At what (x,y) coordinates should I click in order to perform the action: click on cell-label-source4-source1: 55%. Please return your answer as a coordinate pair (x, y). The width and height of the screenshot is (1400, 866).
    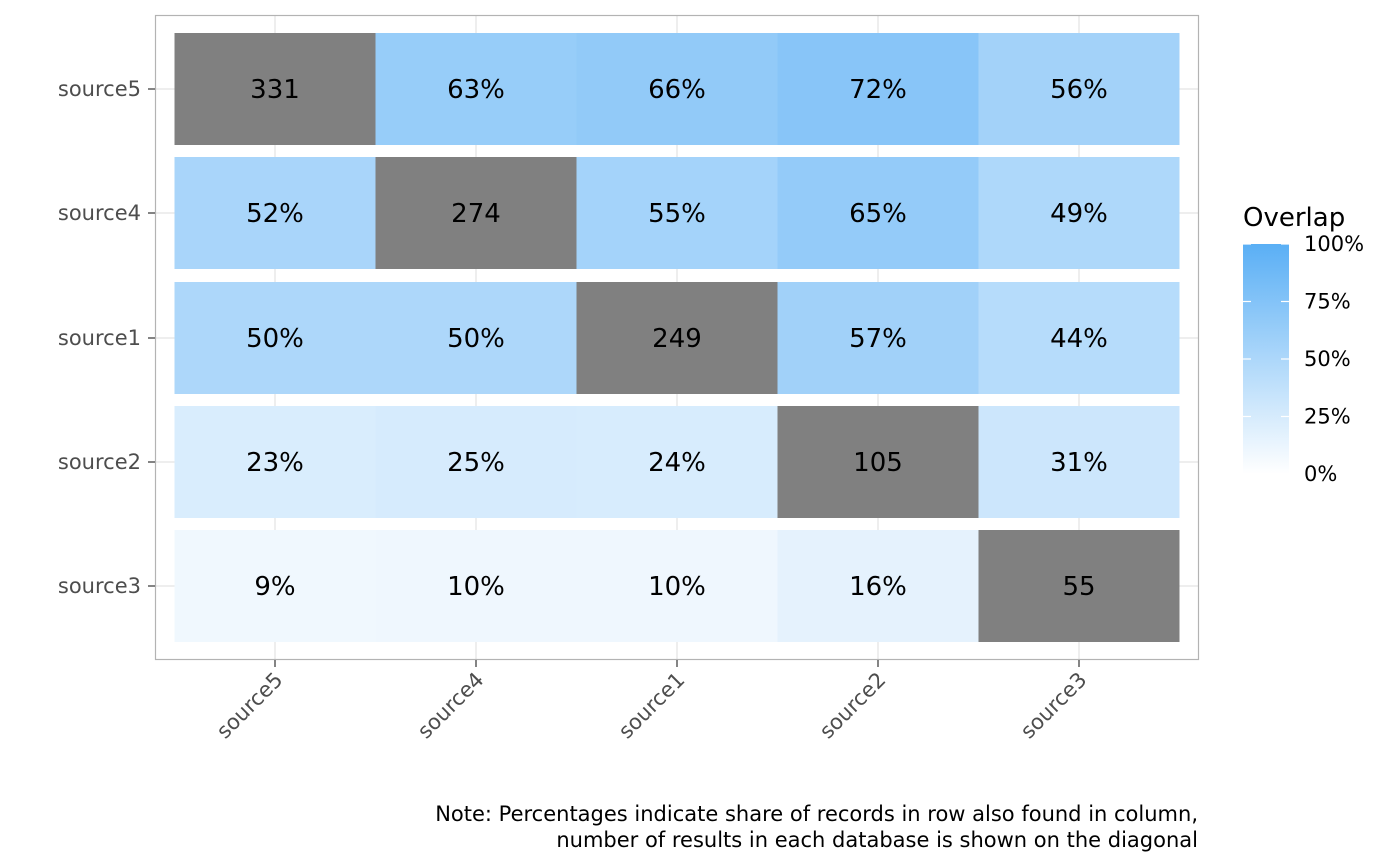
    Looking at the image, I should click on (677, 214).